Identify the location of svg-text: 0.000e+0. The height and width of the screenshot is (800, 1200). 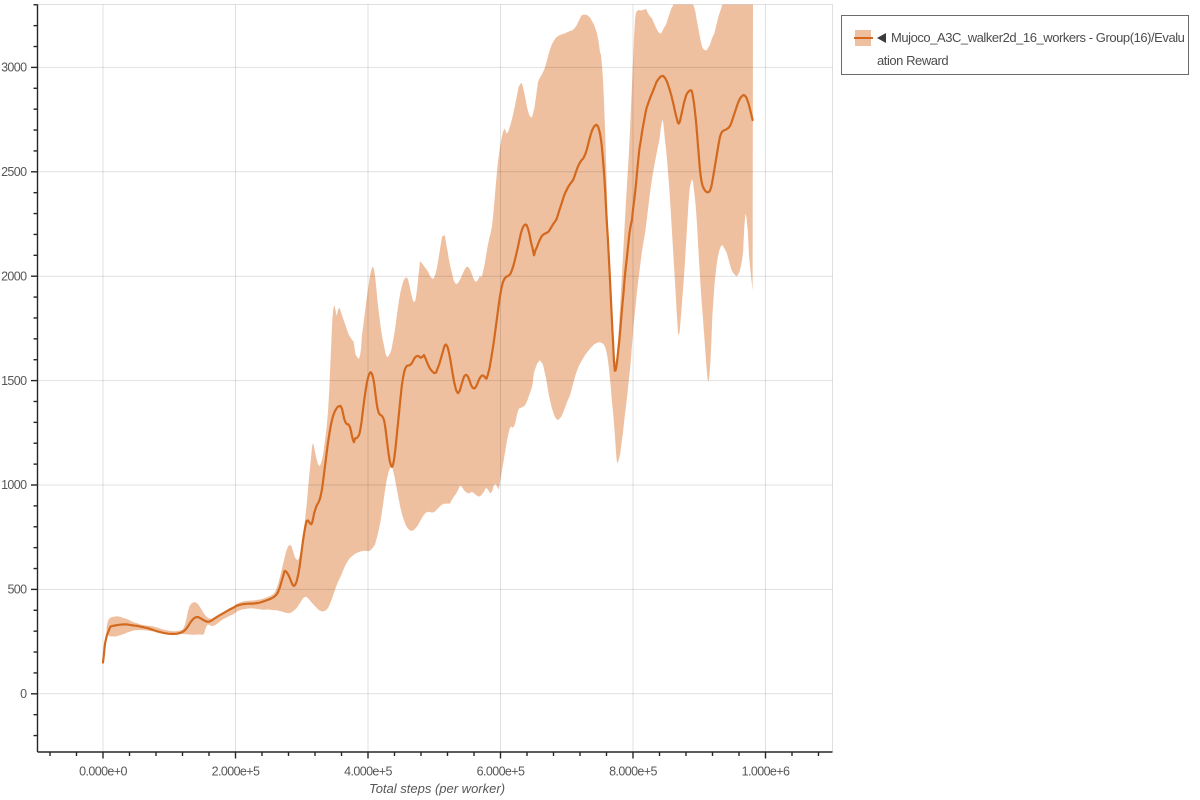
(103, 772).